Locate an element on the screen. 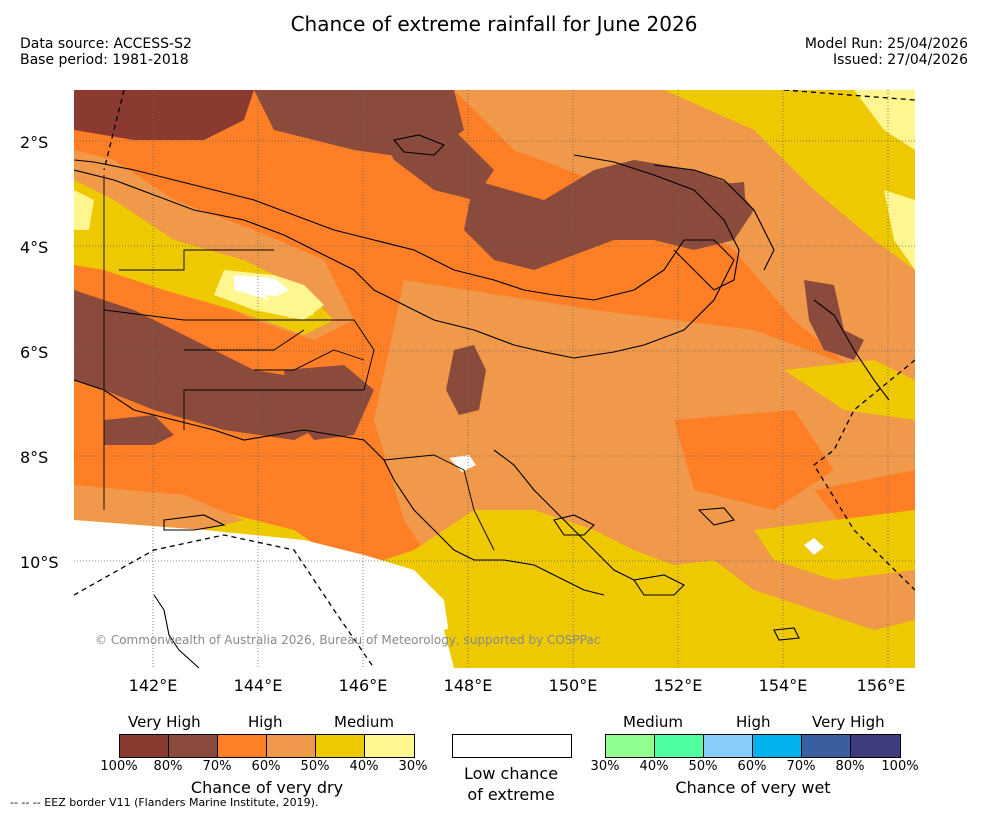 The width and height of the screenshot is (988, 816). legend-wet-pct-70: 70% is located at coordinates (801, 766).